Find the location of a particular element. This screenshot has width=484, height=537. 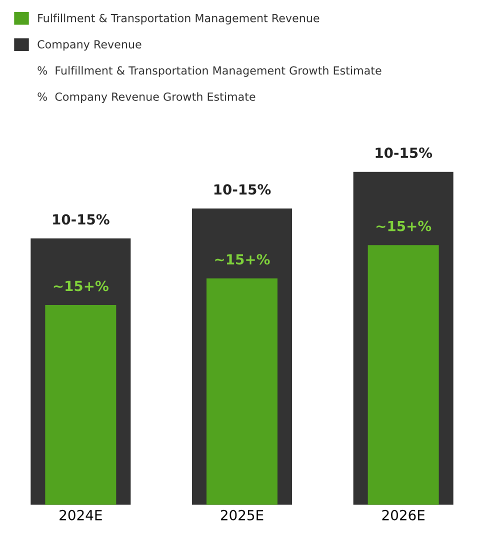

legend-label: Company Revenue is located at coordinates (90, 45).